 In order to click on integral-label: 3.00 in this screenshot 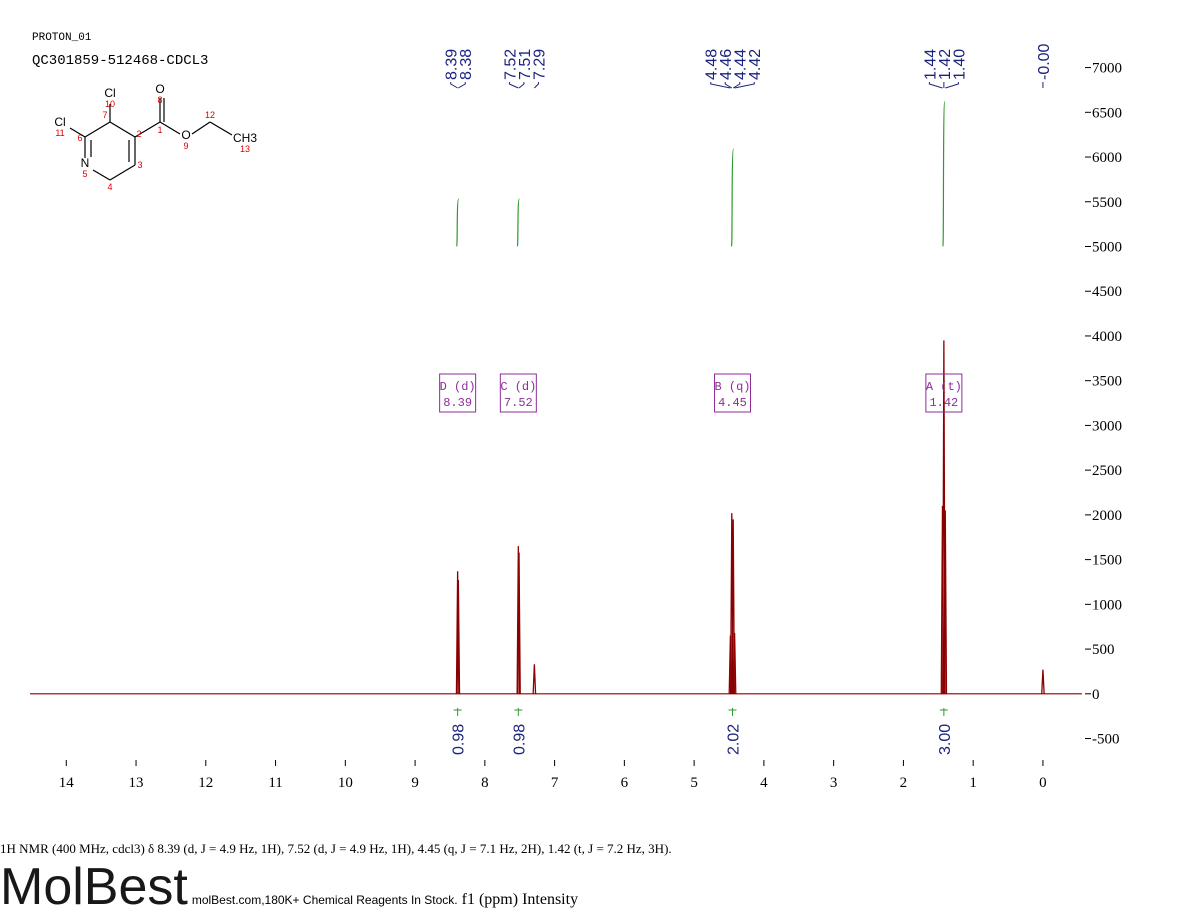, I will do `click(945, 739)`.